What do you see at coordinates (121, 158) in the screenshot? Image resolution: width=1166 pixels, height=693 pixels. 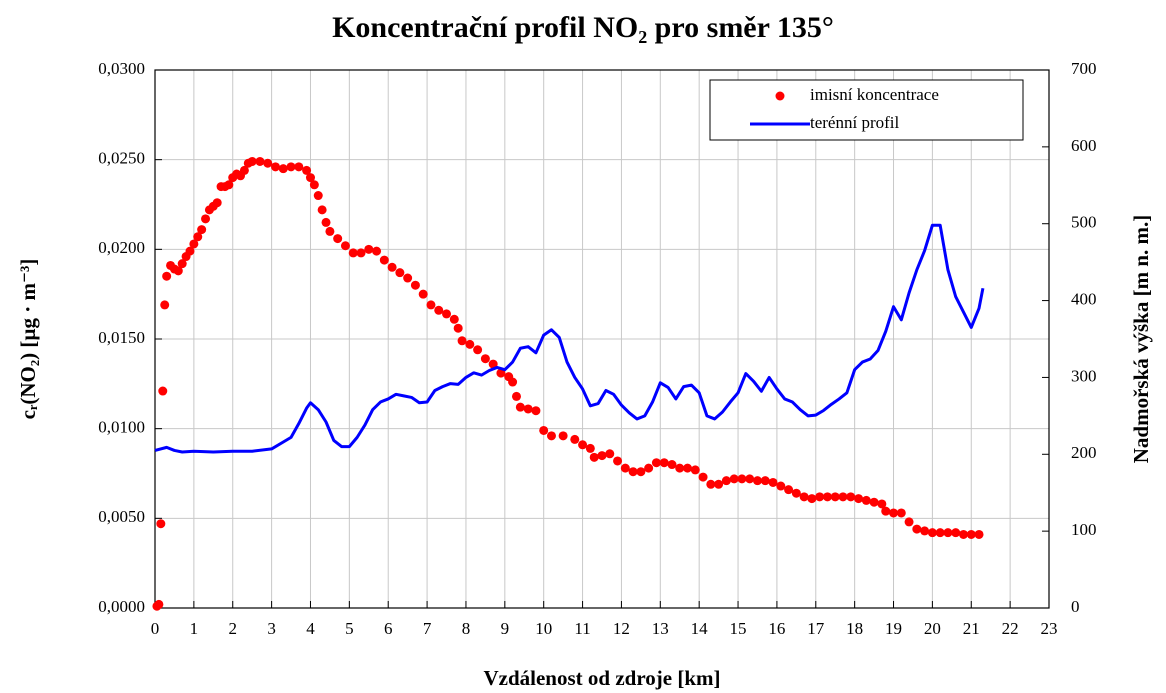 I see `y-tick-label: 0,0250` at bounding box center [121, 158].